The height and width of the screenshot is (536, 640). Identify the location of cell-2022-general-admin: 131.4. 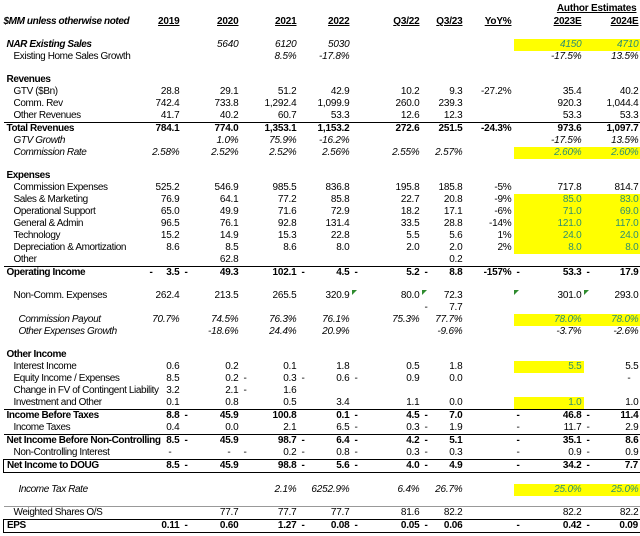
(337, 223).